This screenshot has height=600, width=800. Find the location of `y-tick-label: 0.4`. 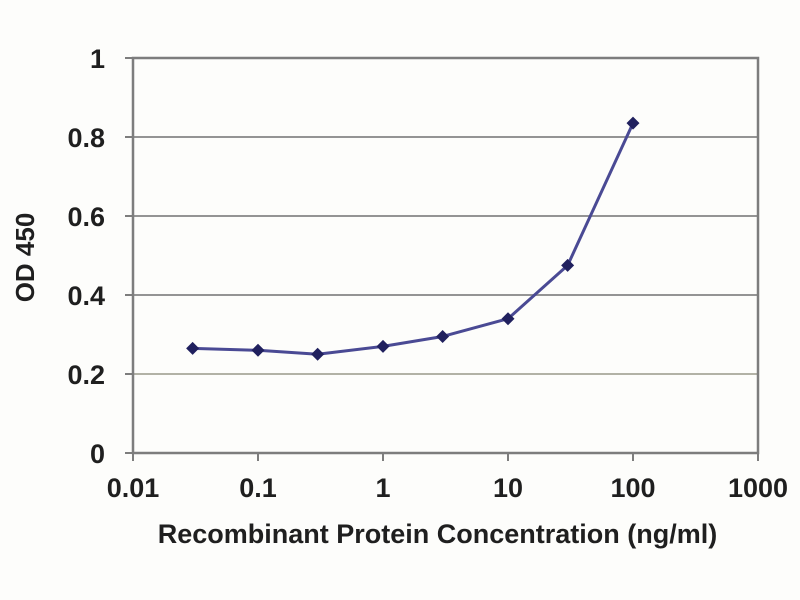

y-tick-label: 0.4 is located at coordinates (86, 296).